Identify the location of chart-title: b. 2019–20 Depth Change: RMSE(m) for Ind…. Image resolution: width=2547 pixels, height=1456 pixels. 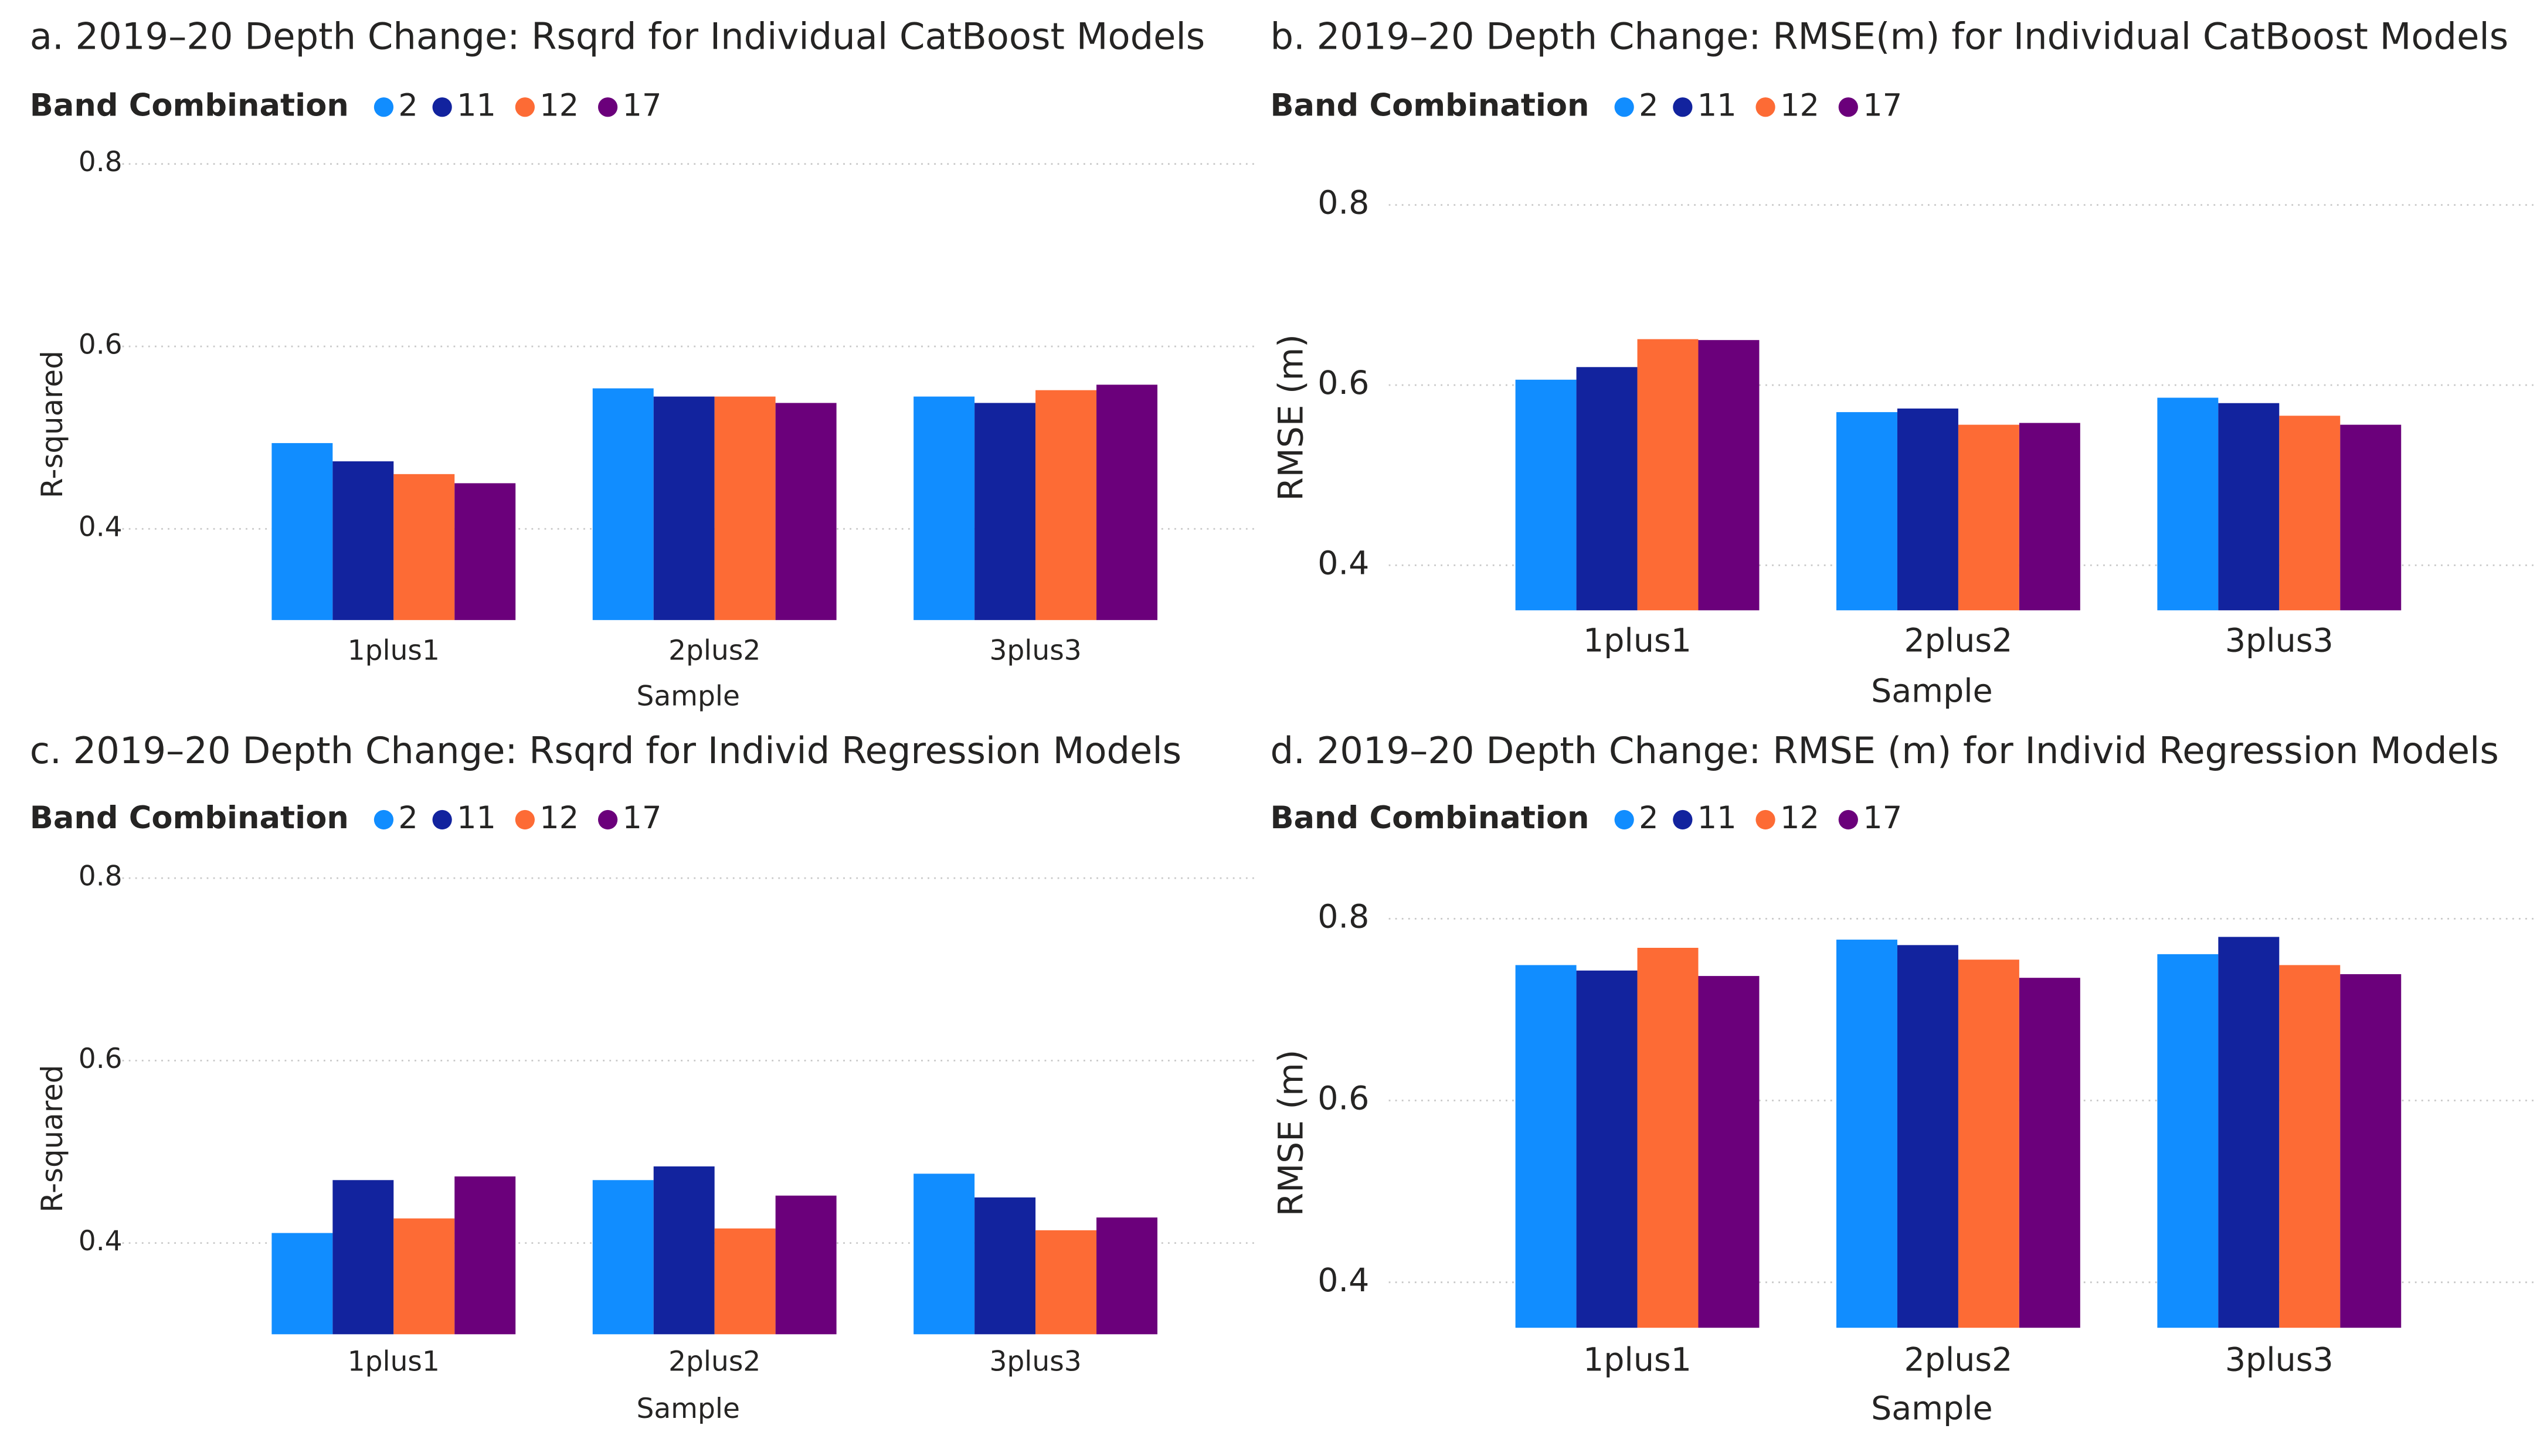
(1889, 36).